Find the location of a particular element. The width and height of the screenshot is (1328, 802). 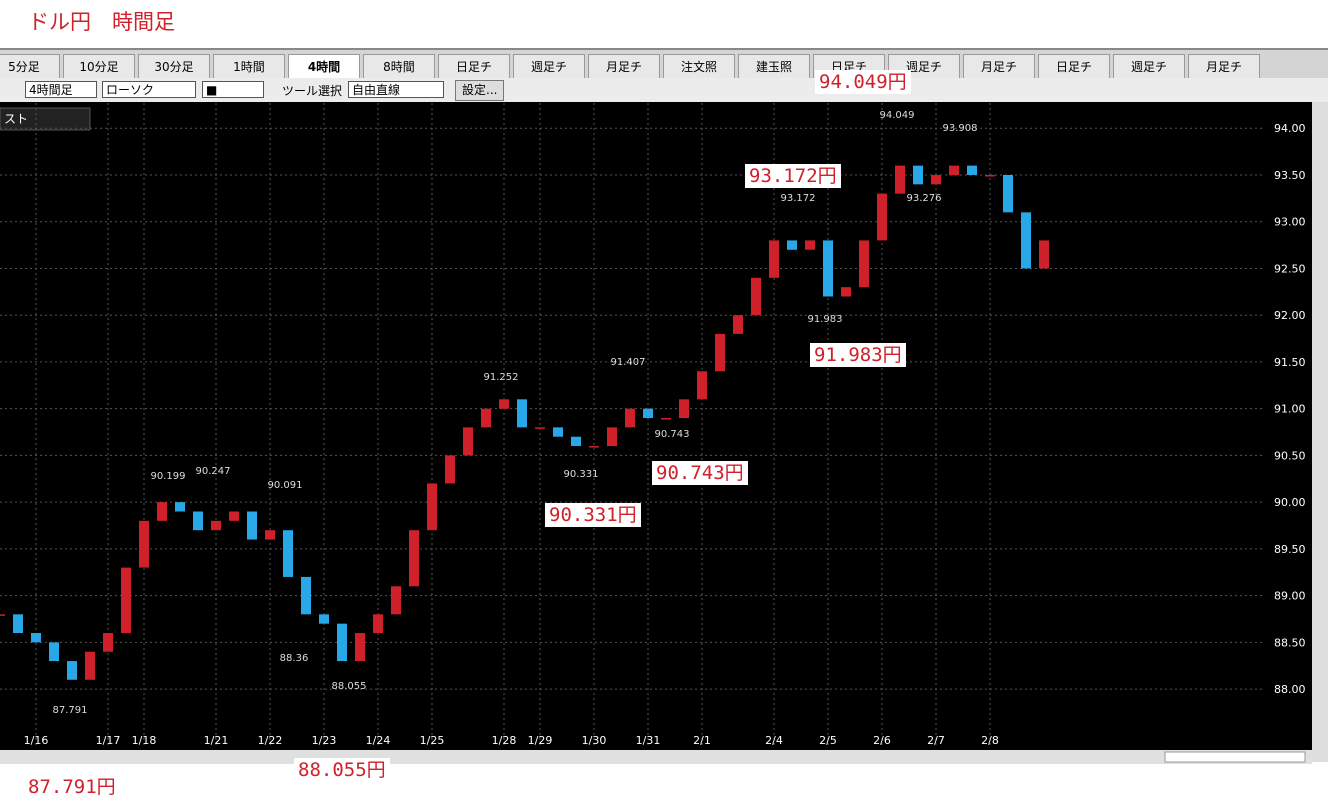

x-tick-label: 2/7 is located at coordinates (936, 740).